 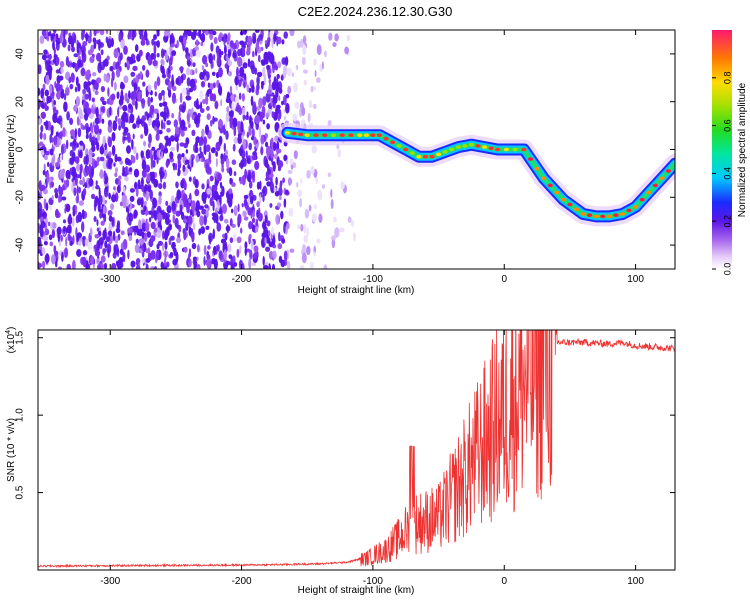 I want to click on snr-y-label: SNR (10 * v/v), so click(x=11, y=450).